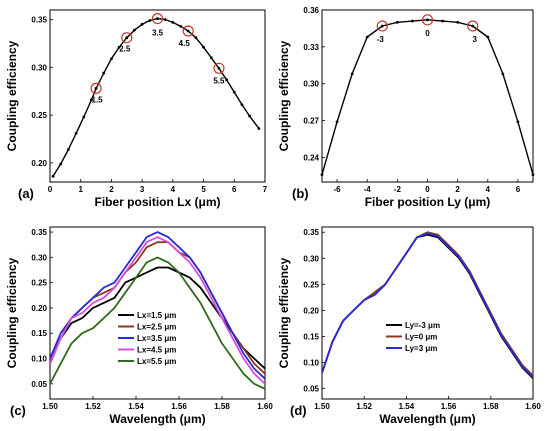 The width and height of the screenshot is (550, 431). I want to click on x-tick-label: 1.50, so click(322, 406).